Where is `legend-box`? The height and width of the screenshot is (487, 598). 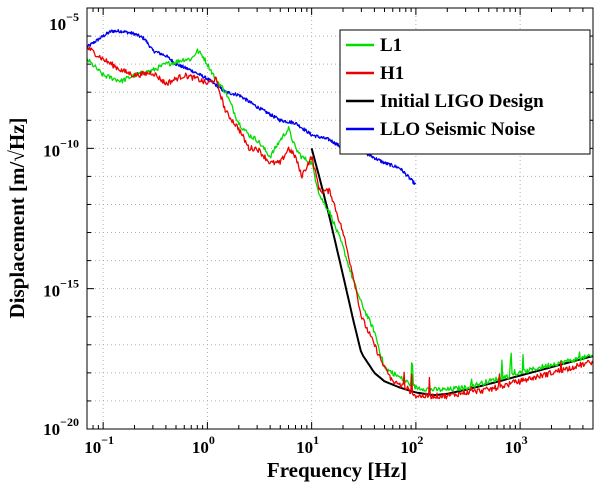 legend-box is located at coordinates (465, 92).